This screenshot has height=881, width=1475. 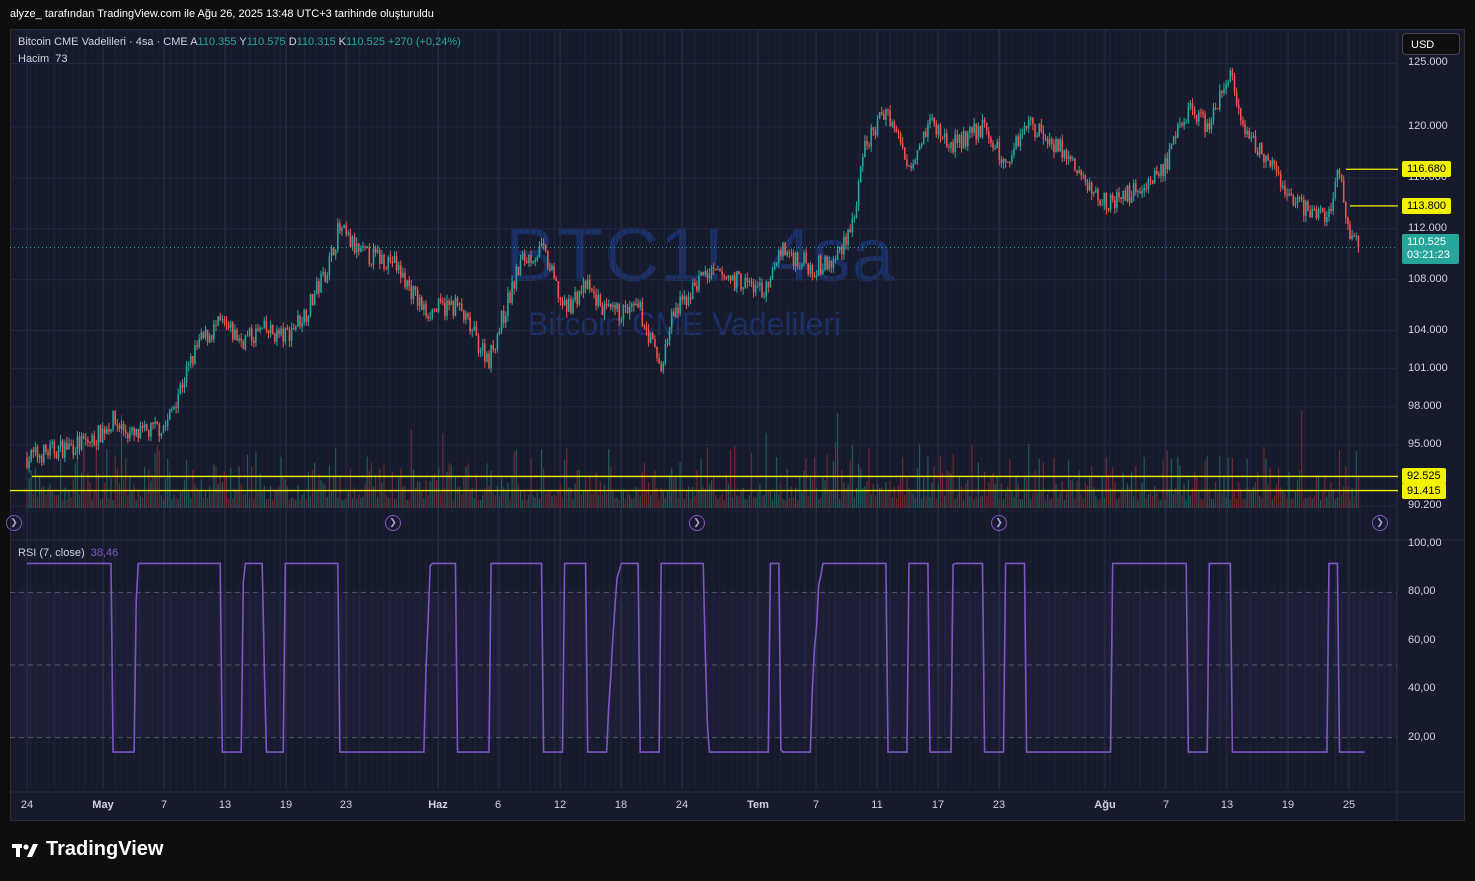 I want to click on volume-legend: Hacim 73, so click(x=43, y=59).